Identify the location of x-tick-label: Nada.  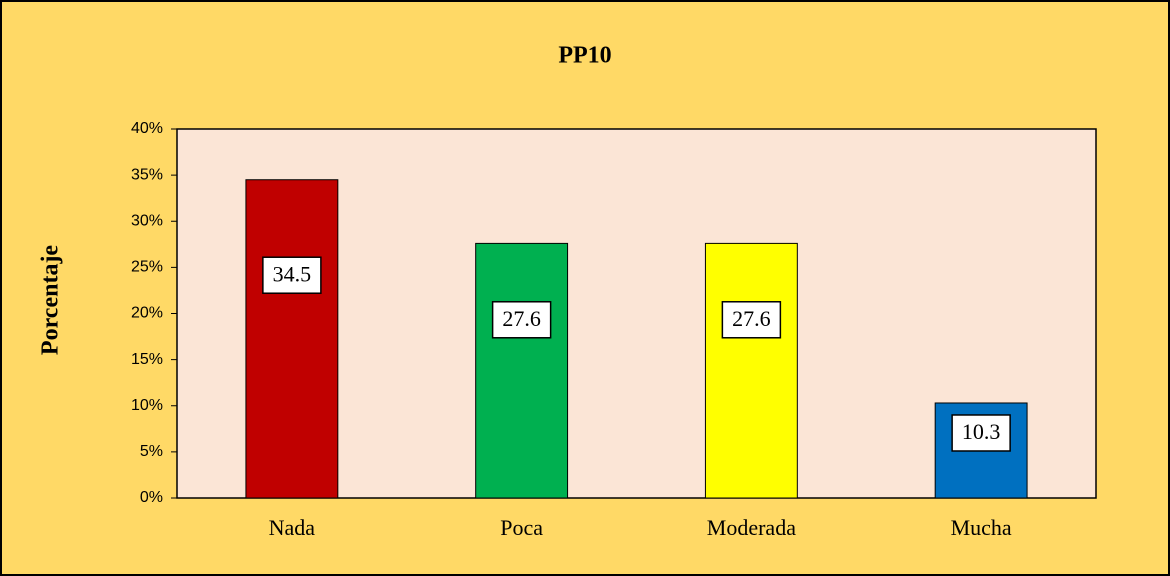
(292, 527).